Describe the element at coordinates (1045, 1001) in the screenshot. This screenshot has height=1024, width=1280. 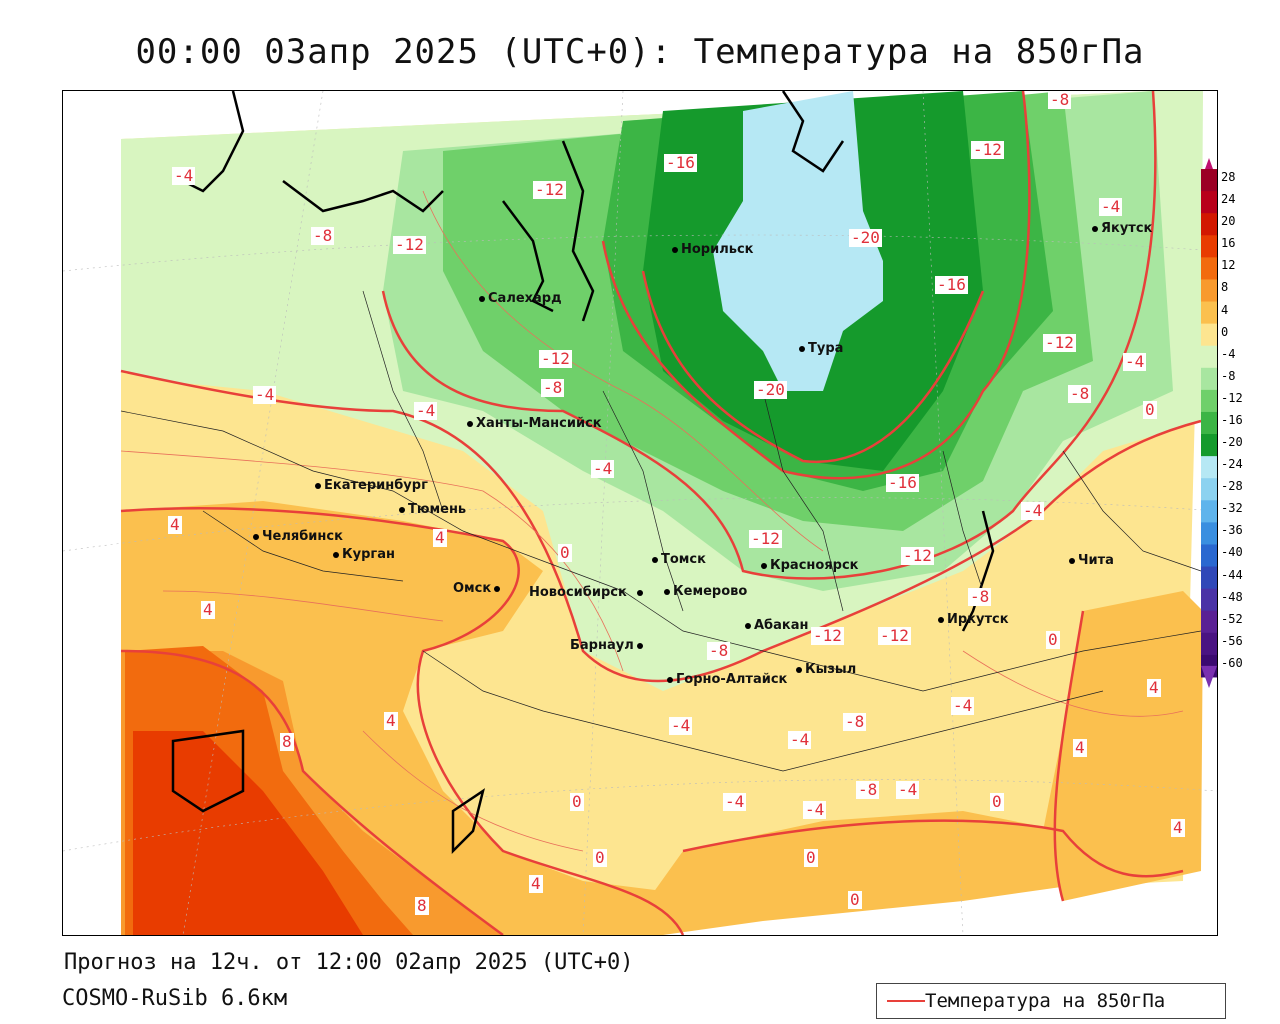
I see `legend-label: Температура на 850гПа` at that location.